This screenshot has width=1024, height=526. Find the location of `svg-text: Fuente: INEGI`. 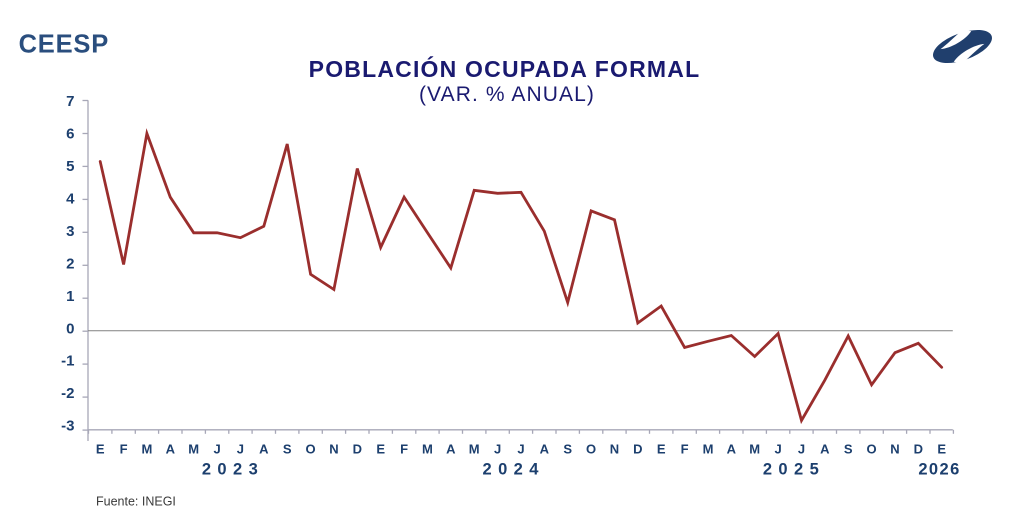

svg-text: Fuente: INEGI is located at coordinates (136, 502).